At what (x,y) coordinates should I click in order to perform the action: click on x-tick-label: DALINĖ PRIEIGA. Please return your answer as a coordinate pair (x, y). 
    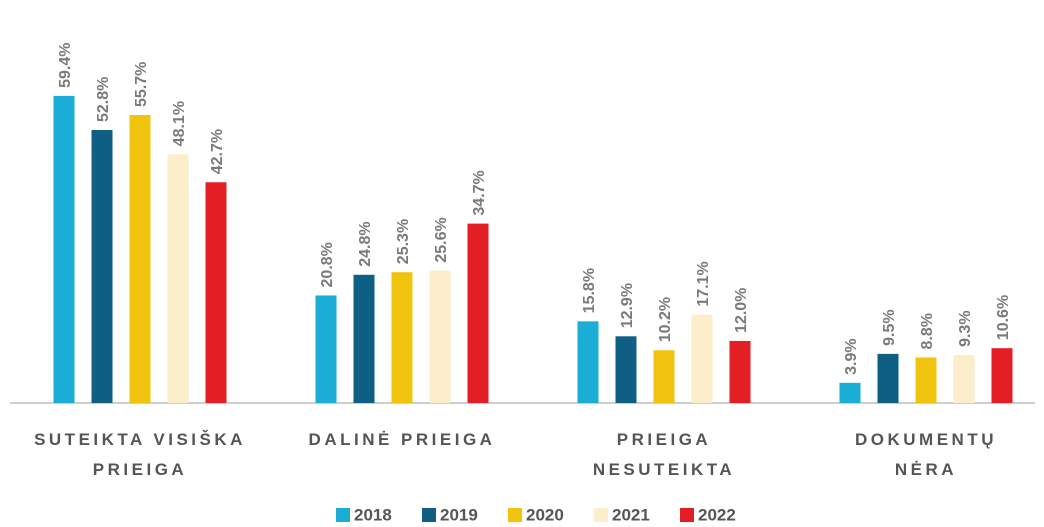
    Looking at the image, I should click on (402, 439).